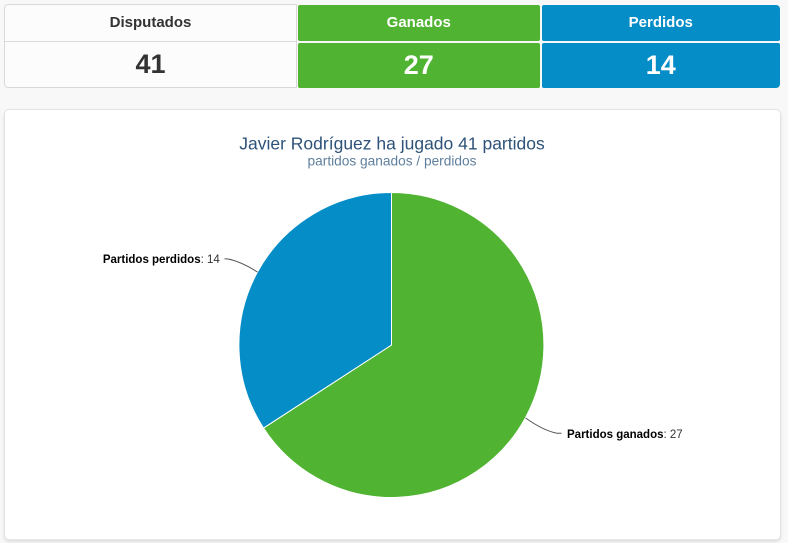 This screenshot has height=543, width=788. I want to click on svg-text: Partidos ganados: 27, so click(625, 435).